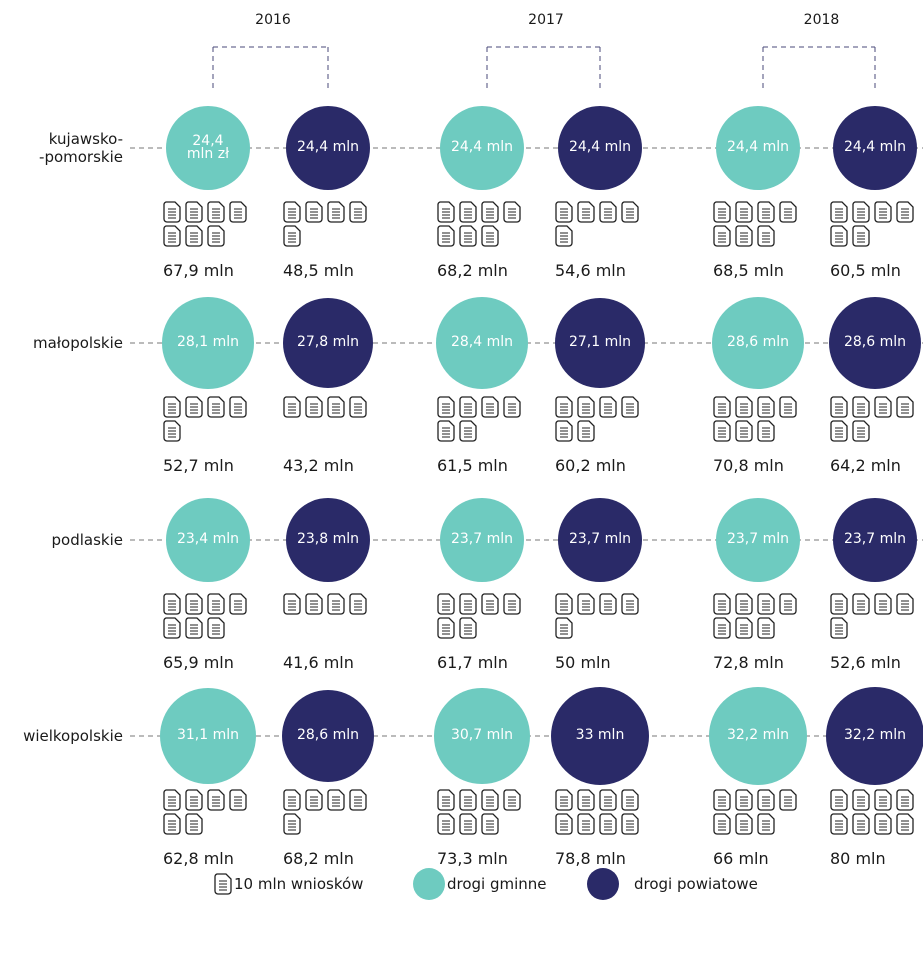  I want to click on applications-amount: 70,8 mln, so click(748, 465).